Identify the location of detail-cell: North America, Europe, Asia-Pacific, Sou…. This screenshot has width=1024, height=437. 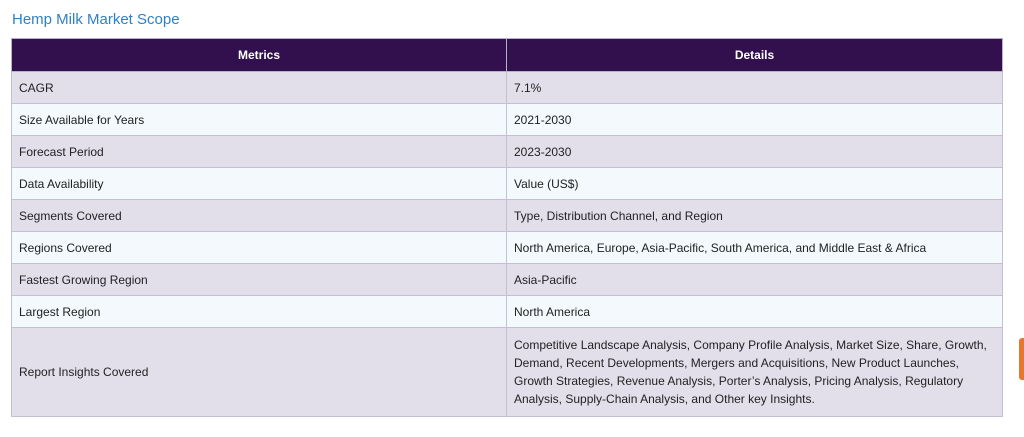
(754, 247).